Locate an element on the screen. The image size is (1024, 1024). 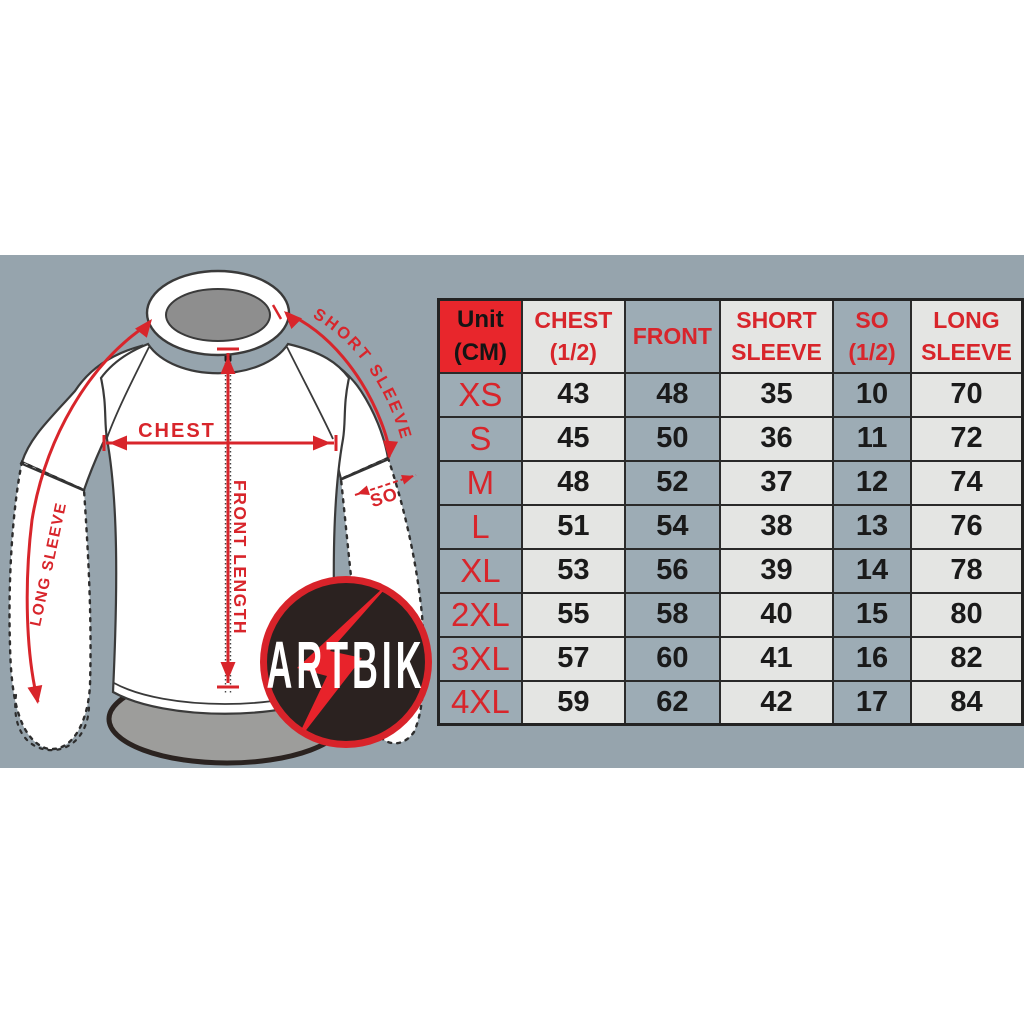
col-header-so: SO (1/2) is located at coordinates (872, 336).